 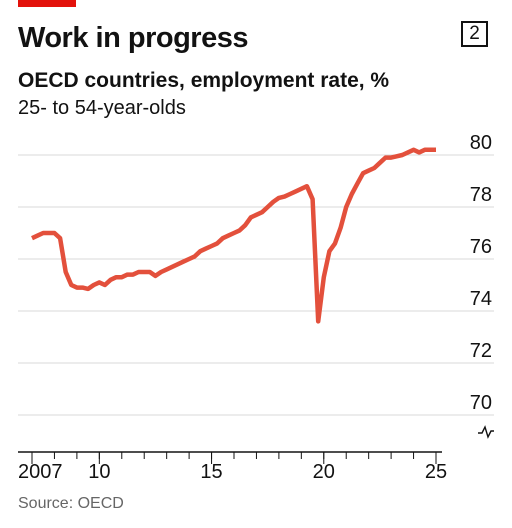 What do you see at coordinates (47, 3) in the screenshot?
I see `brand-accent-bar` at bounding box center [47, 3].